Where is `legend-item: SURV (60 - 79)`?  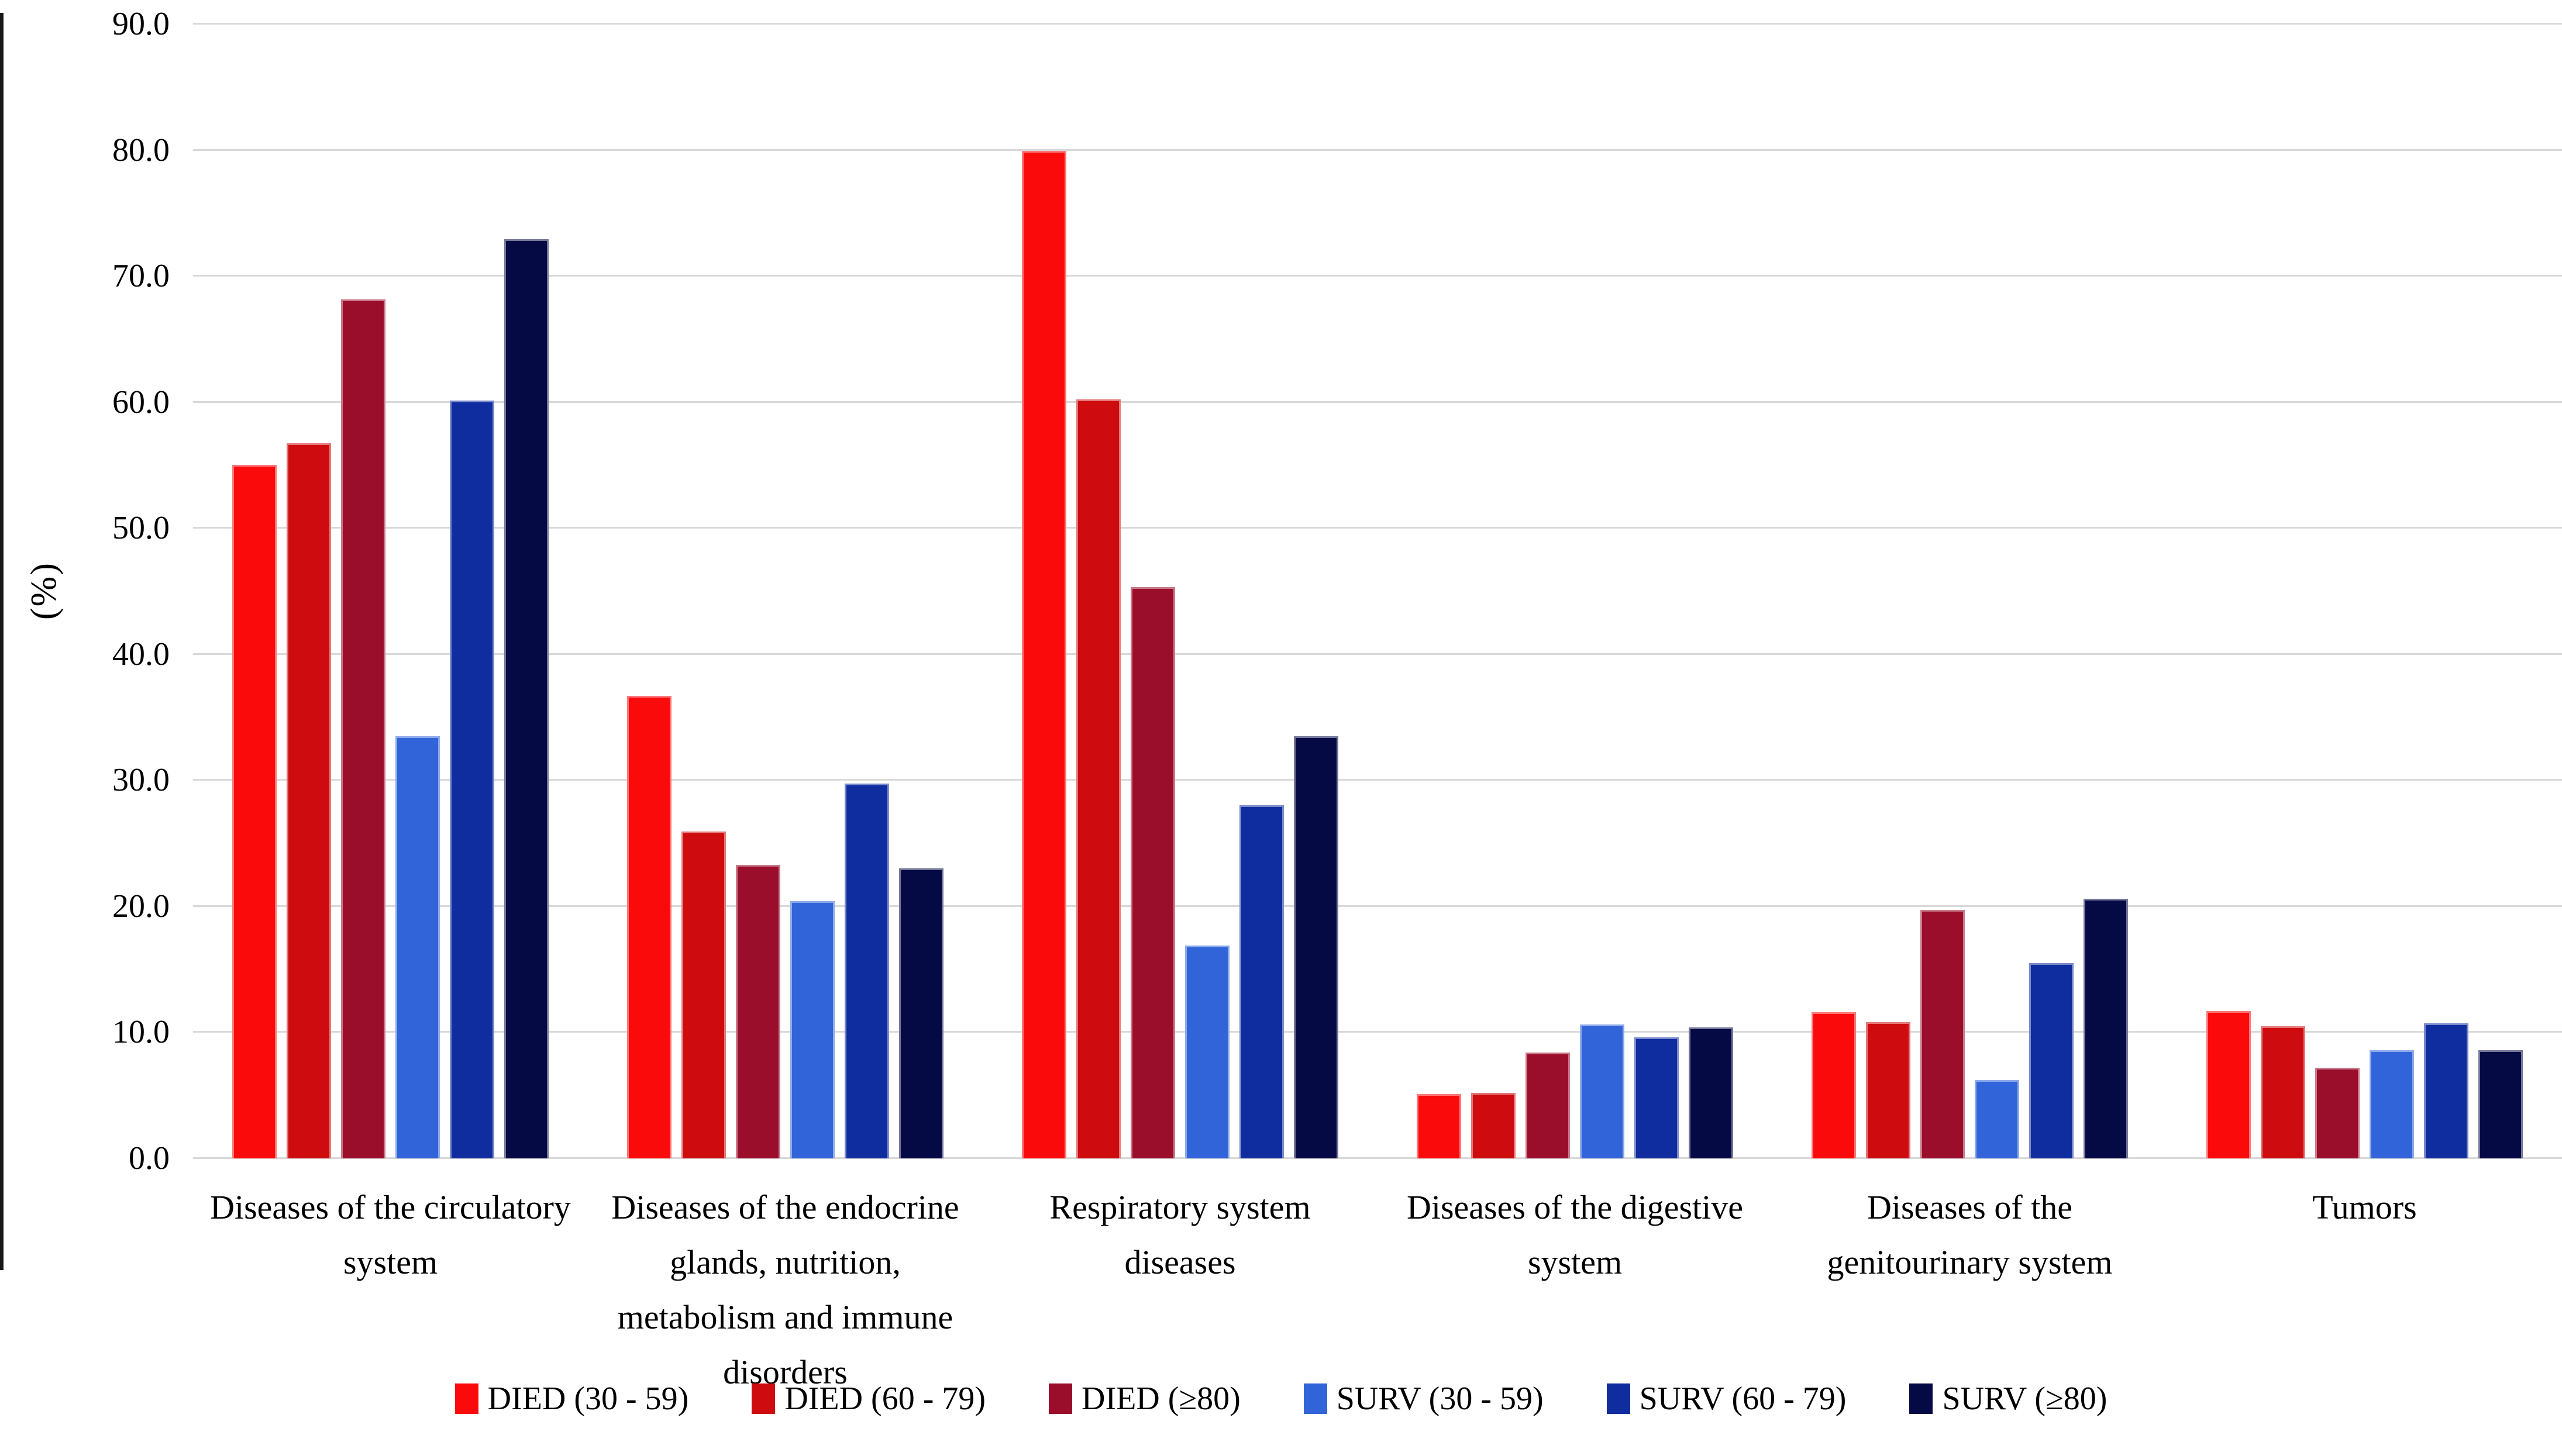
legend-item: SURV (60 - 79) is located at coordinates (1726, 1398).